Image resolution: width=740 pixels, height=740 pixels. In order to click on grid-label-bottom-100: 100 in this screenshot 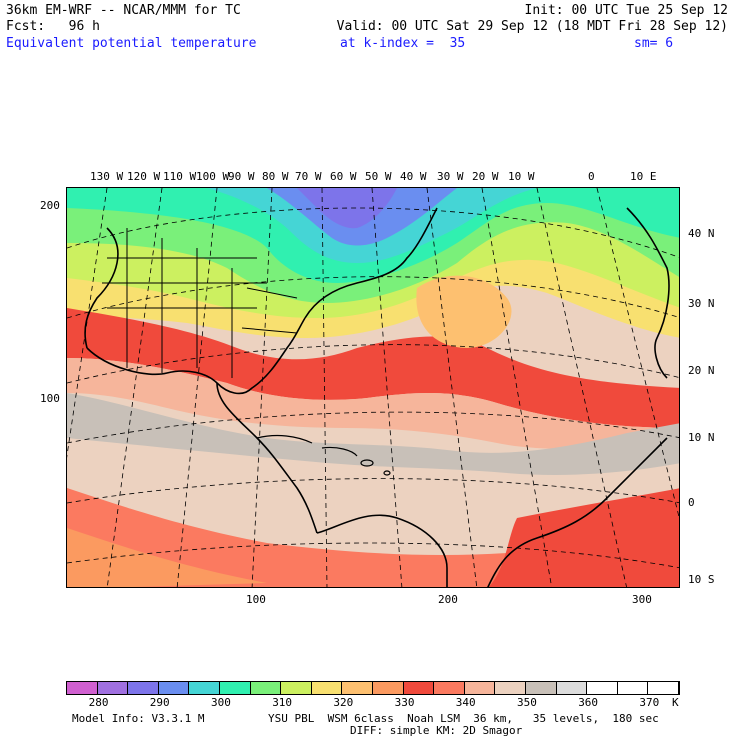, I will do `click(256, 599)`.